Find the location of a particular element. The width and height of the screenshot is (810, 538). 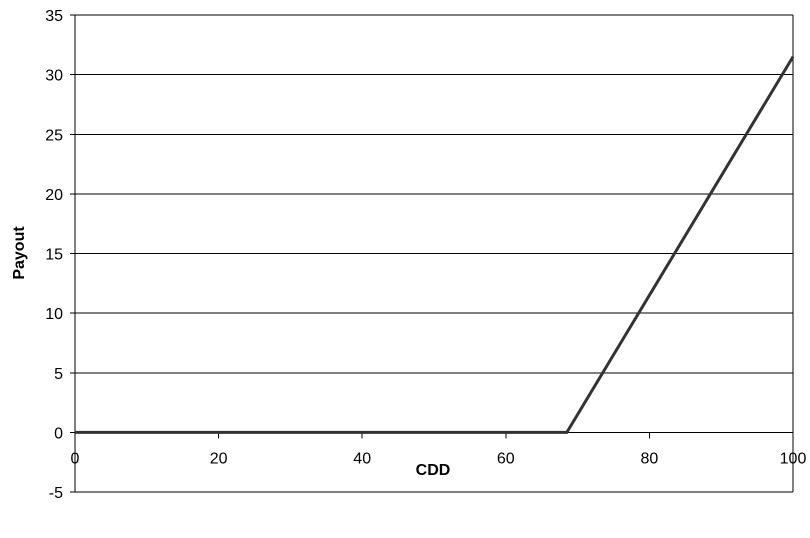

y-tick-label-6: 25 is located at coordinates (54, 135).